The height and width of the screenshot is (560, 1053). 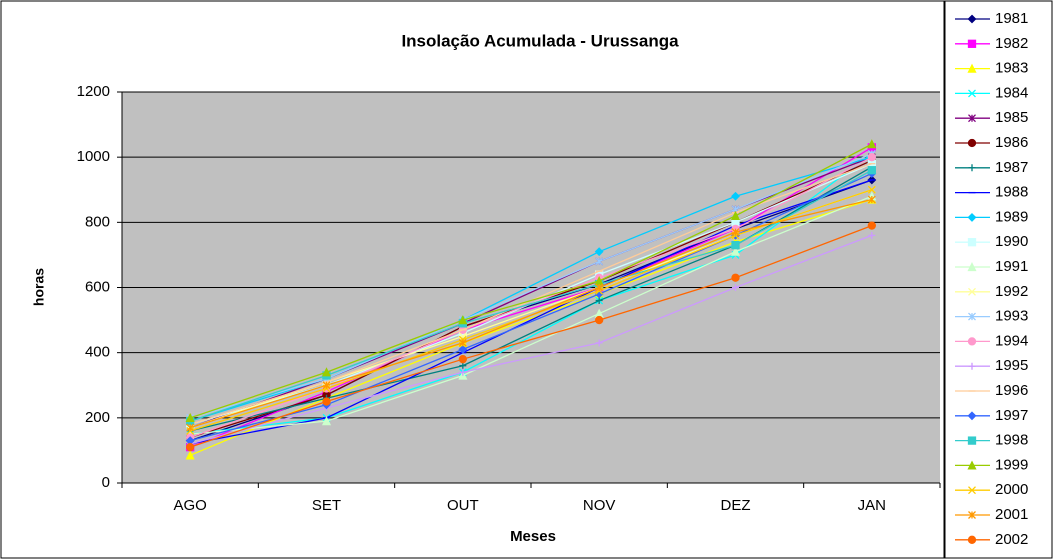 I want to click on x-tick-label: JAN, so click(x=872, y=505).